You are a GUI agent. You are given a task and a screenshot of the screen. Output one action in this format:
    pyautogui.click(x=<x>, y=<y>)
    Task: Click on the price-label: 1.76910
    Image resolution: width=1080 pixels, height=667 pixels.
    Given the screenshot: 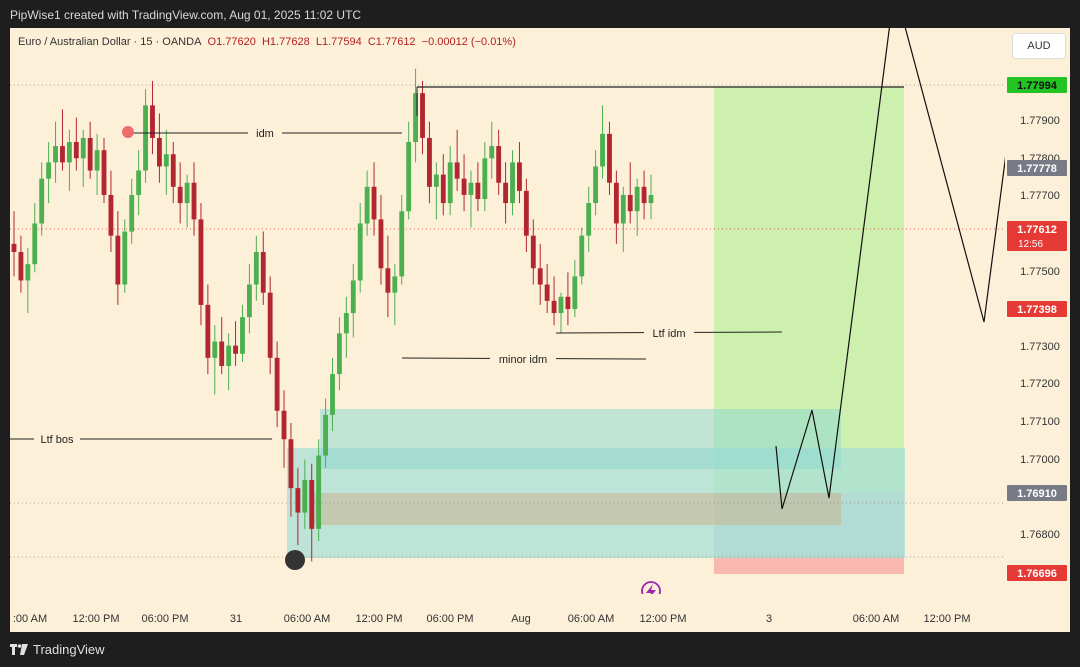 What is the action you would take?
    pyautogui.click(x=1037, y=494)
    